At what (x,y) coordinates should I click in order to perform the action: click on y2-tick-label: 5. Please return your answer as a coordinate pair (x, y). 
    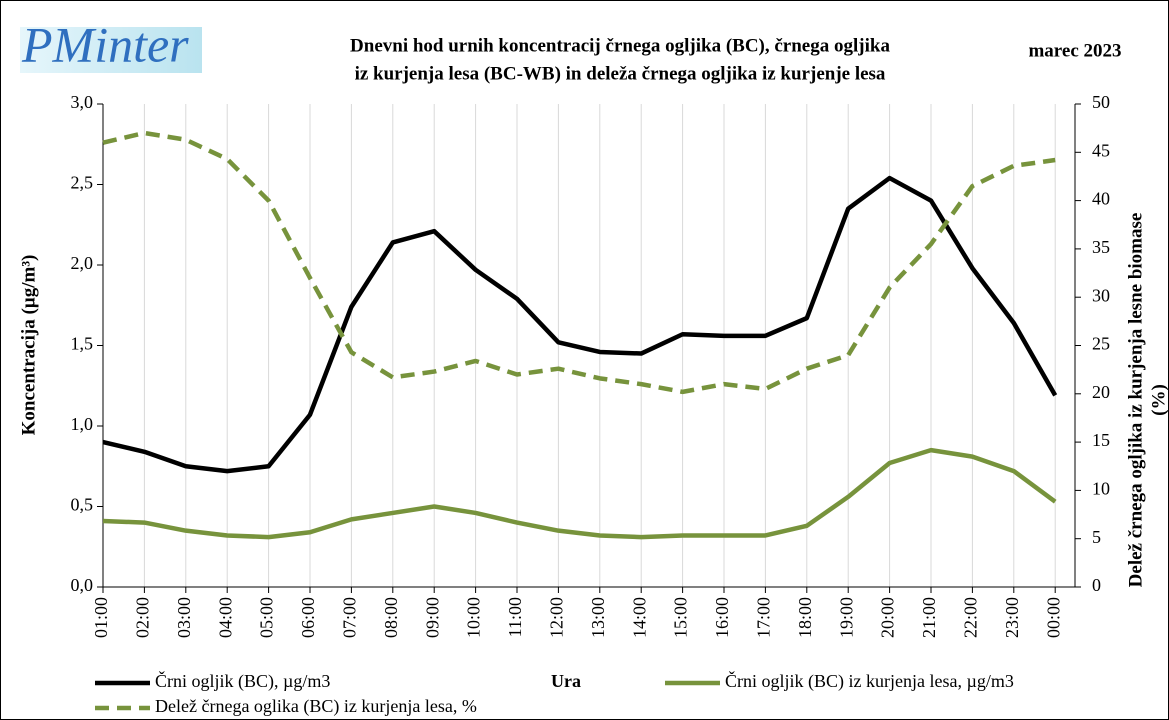
    Looking at the image, I should click on (1096, 537).